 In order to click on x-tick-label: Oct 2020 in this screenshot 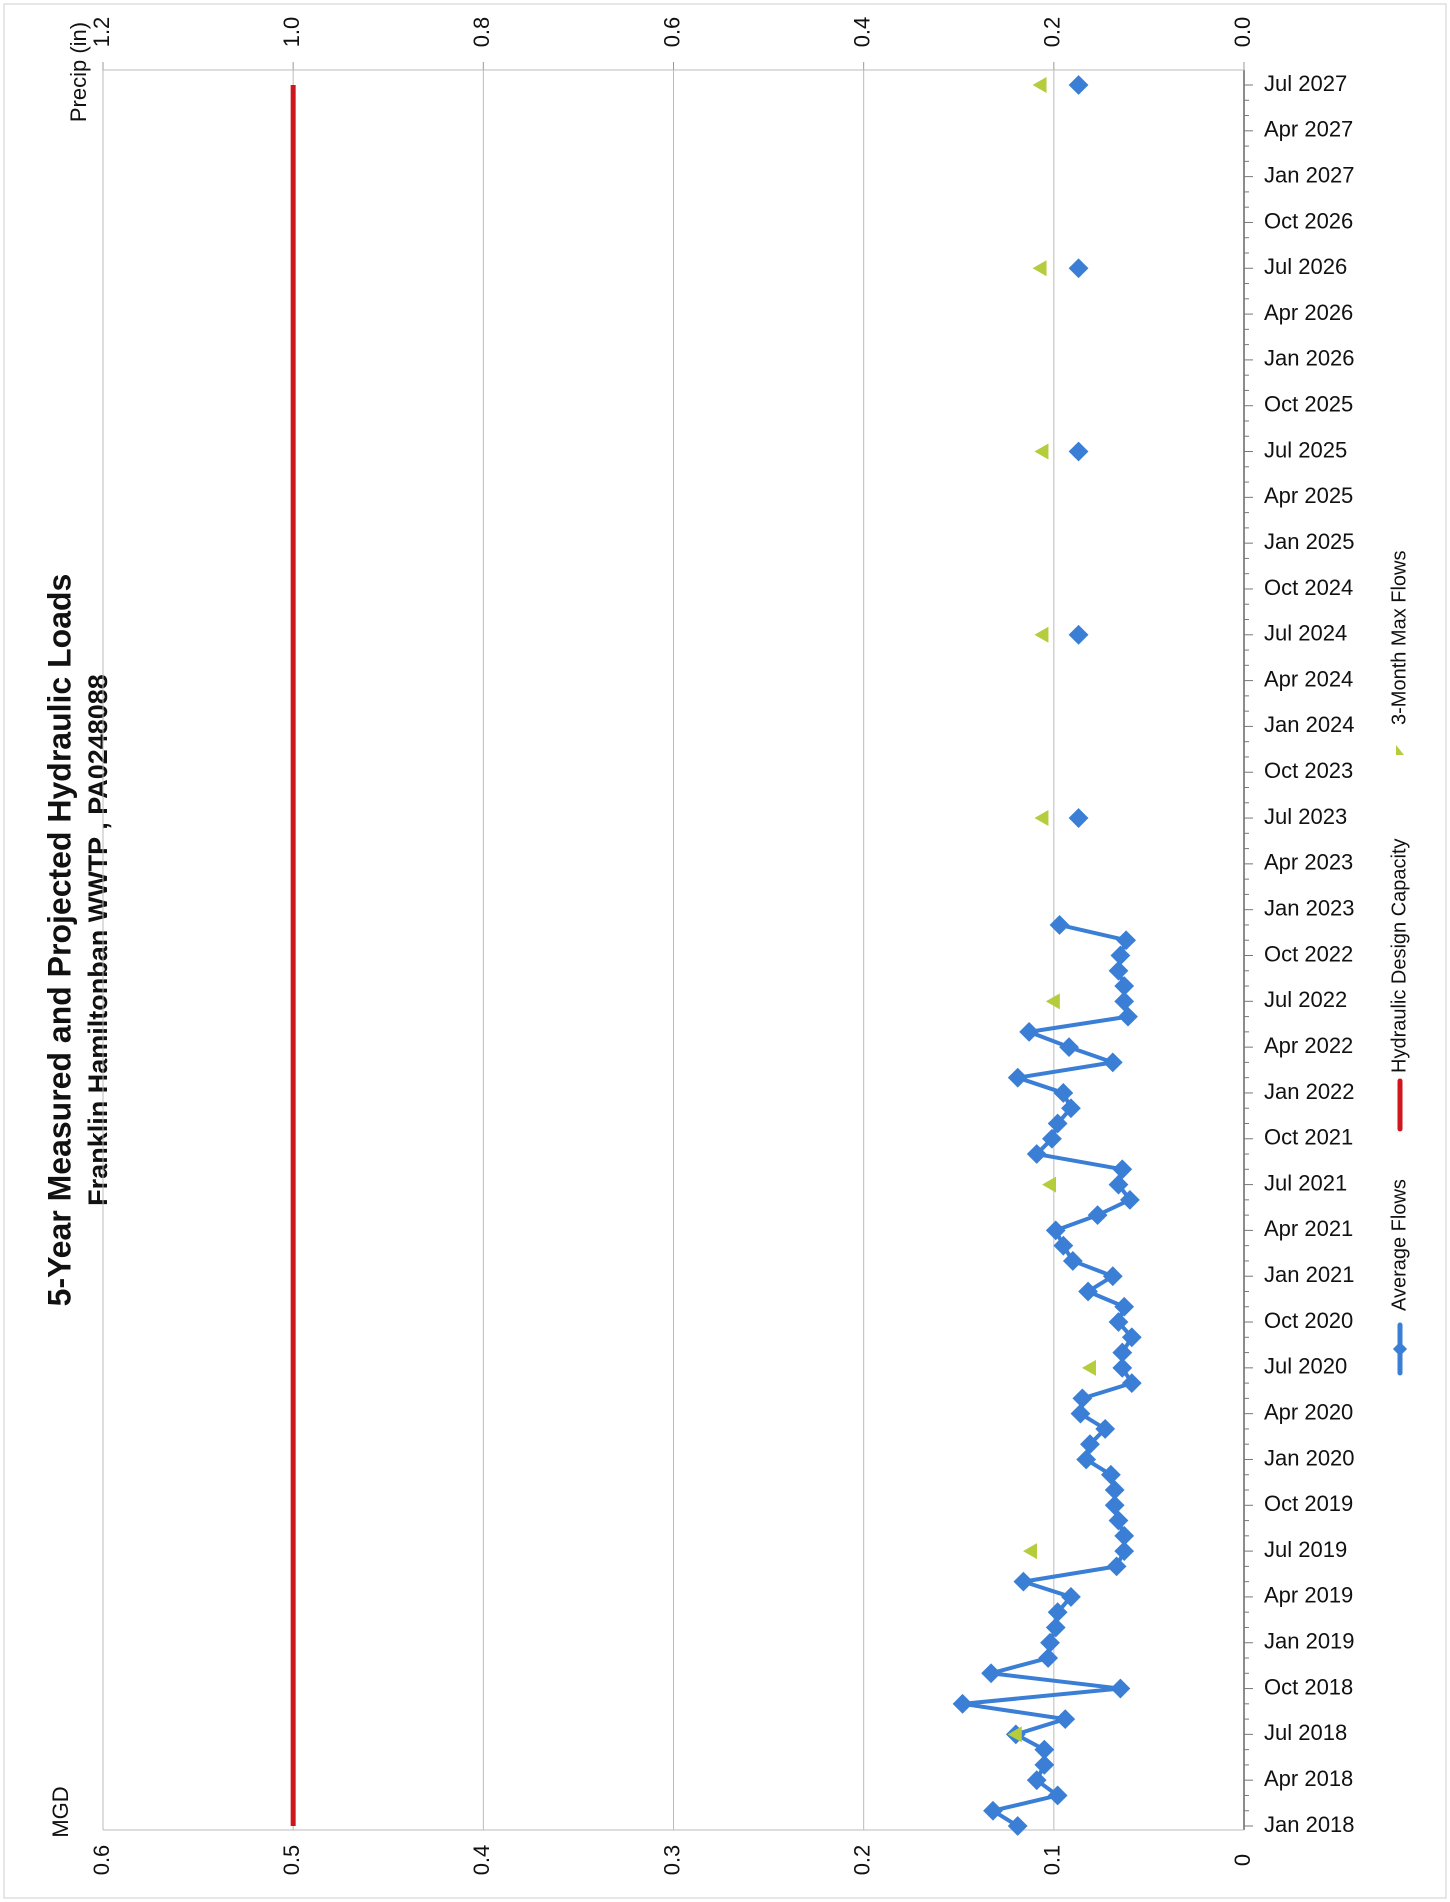, I will do `click(1308, 1320)`.